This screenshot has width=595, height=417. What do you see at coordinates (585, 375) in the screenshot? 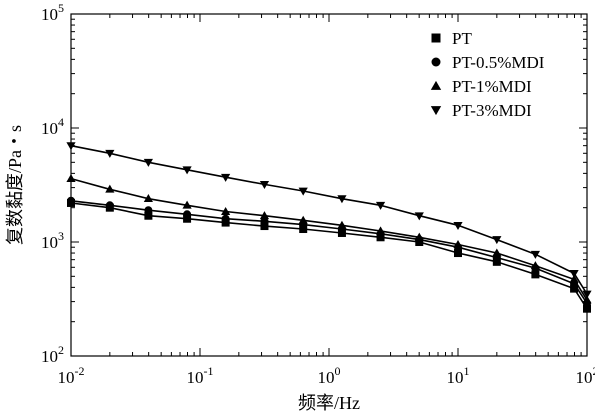
I see `x-tick-label: 102` at bounding box center [585, 375].